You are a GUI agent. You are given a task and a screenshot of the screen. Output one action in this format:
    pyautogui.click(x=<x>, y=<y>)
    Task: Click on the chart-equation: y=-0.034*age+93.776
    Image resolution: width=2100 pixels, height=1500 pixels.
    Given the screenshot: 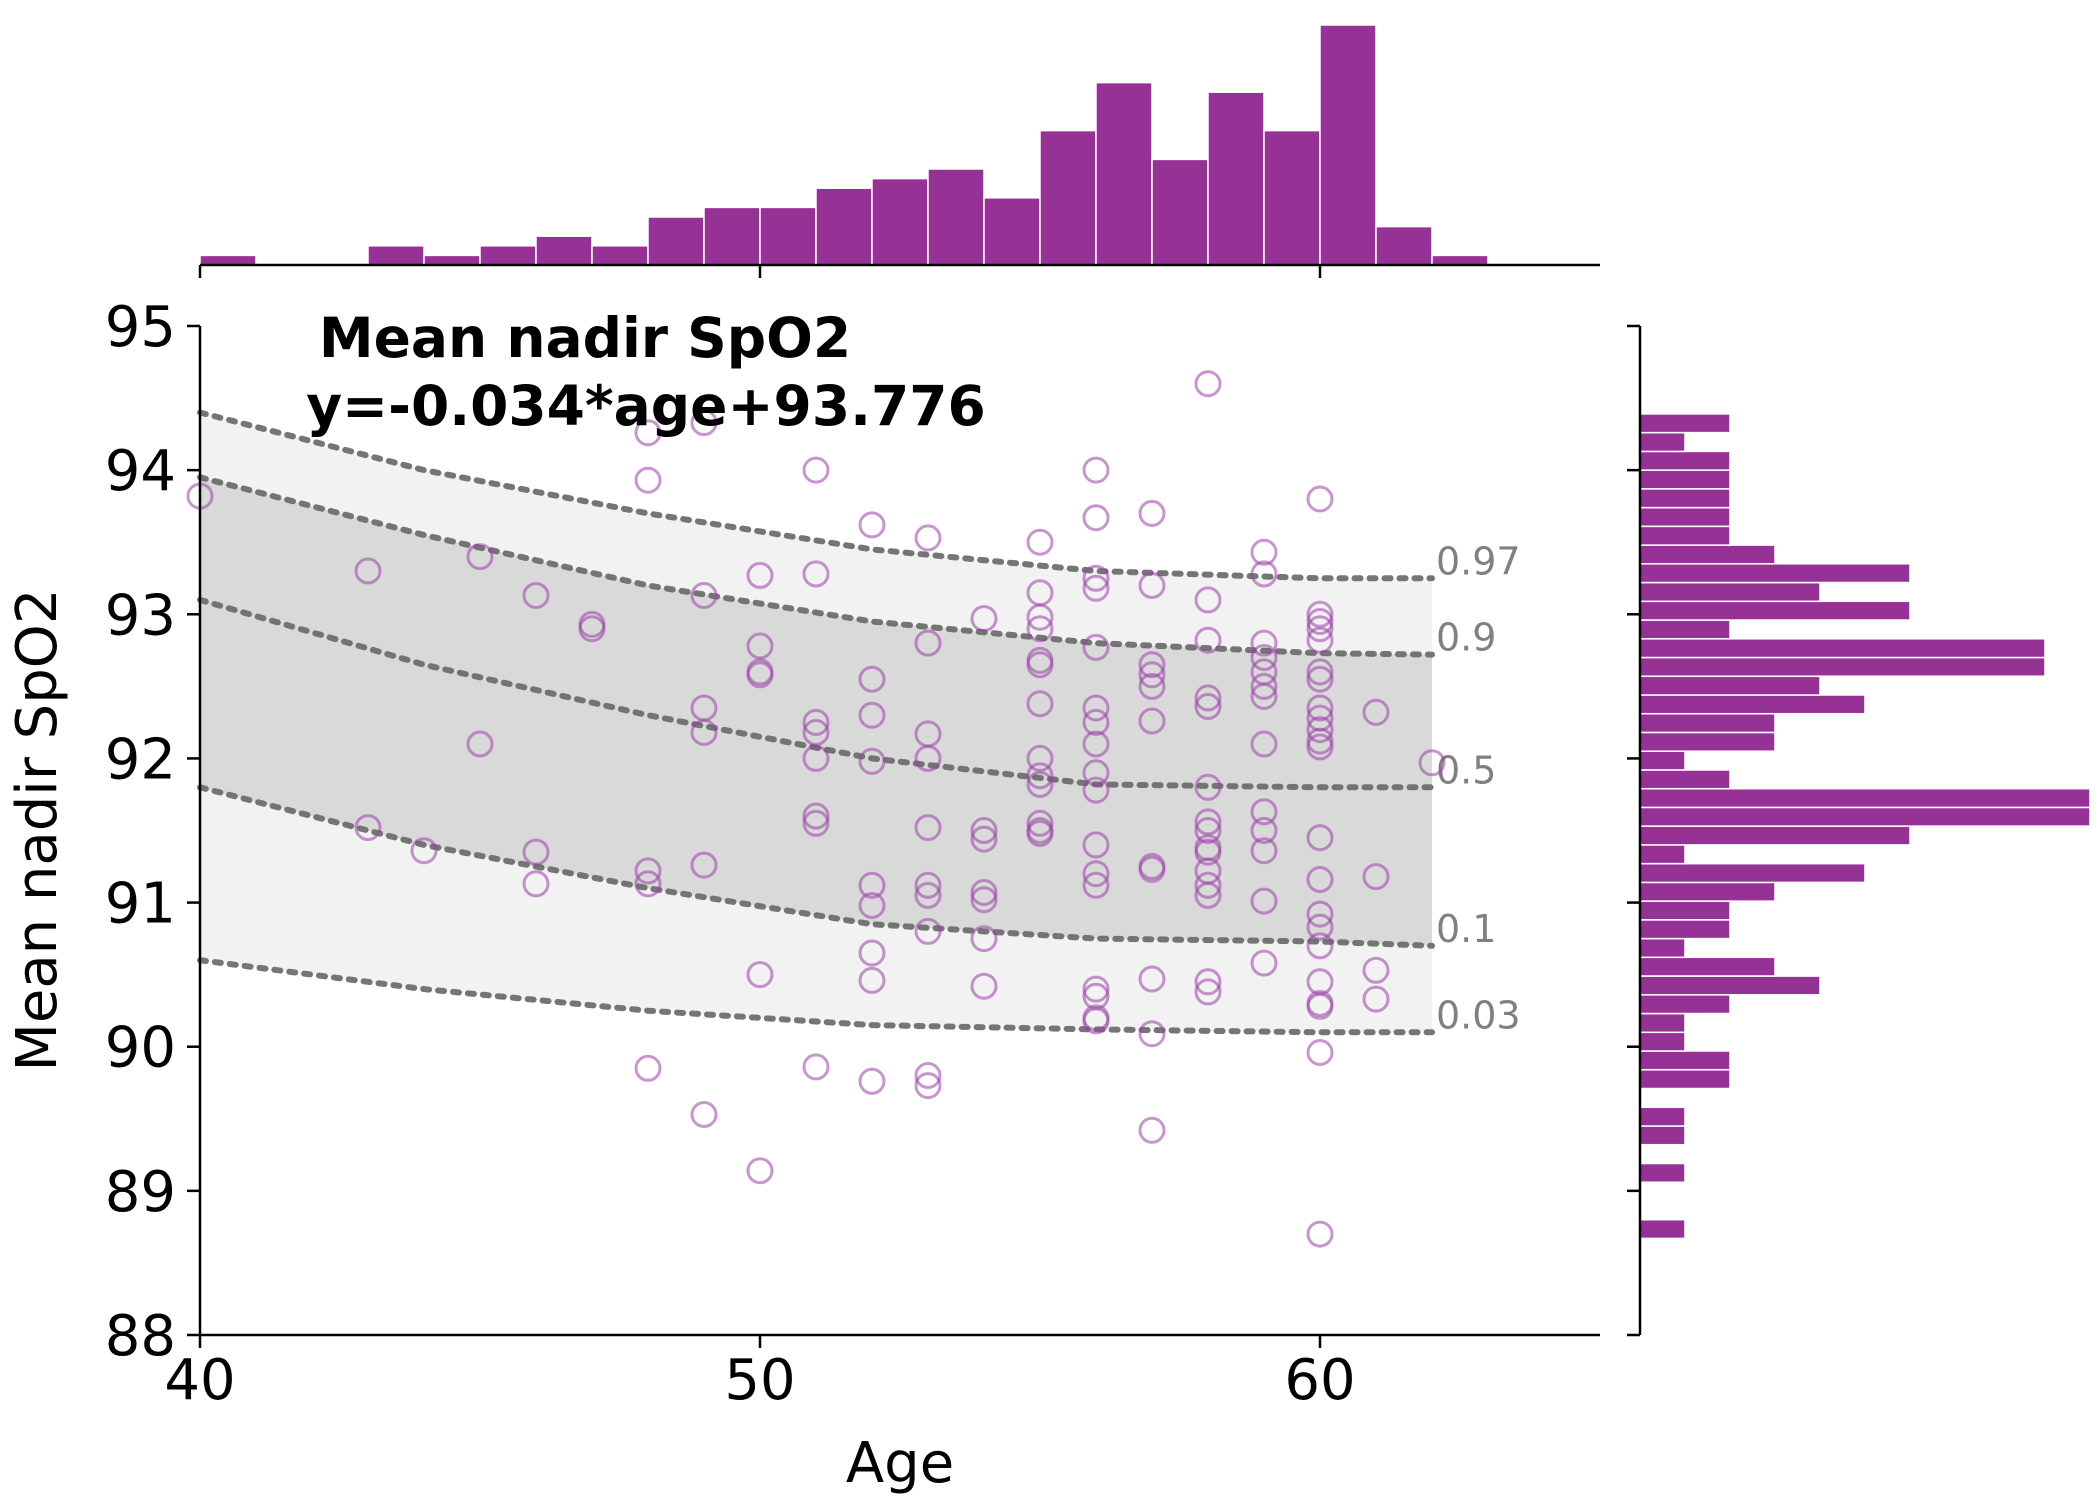 What is the action you would take?
    pyautogui.click(x=646, y=406)
    